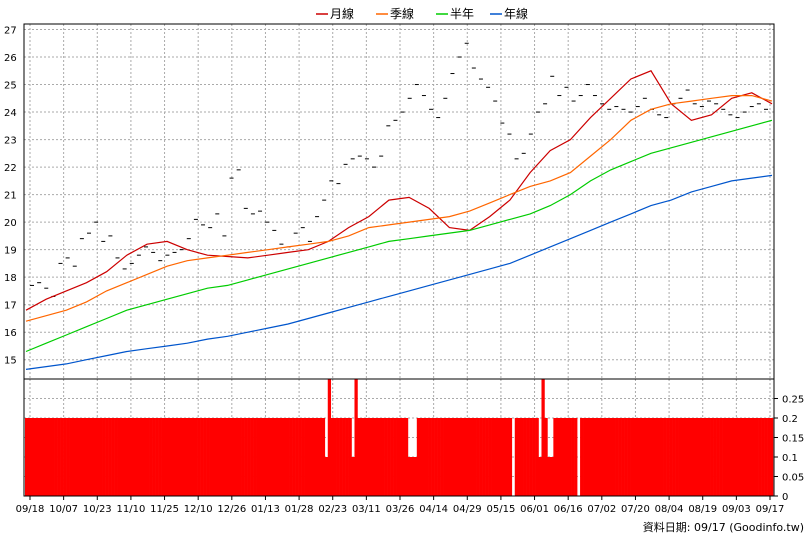 The image size is (808, 540). What do you see at coordinates (342, 13) in the screenshot?
I see `legend-label: 月線` at bounding box center [342, 13].